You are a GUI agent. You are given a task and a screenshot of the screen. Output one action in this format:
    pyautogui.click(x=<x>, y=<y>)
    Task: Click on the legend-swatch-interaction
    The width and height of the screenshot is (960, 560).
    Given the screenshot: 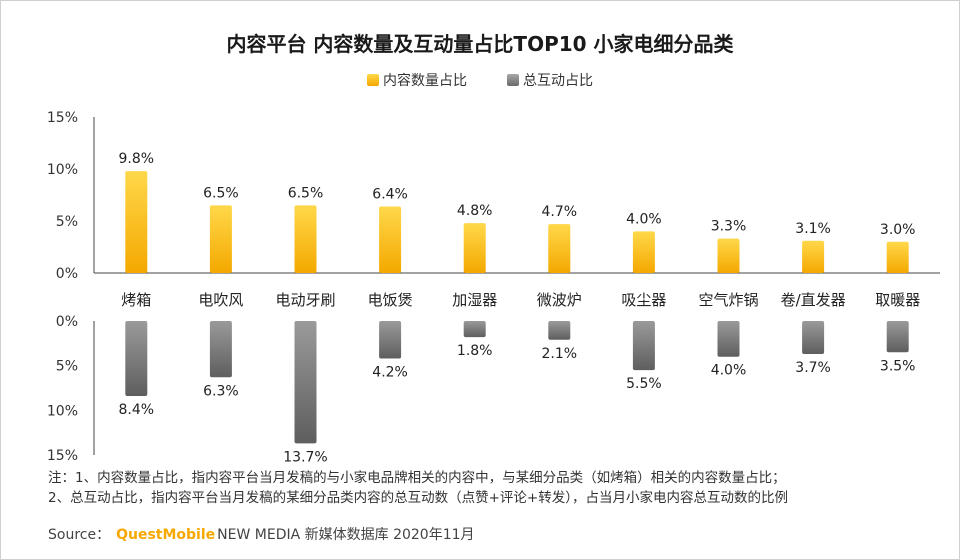 What is the action you would take?
    pyautogui.click(x=513, y=80)
    